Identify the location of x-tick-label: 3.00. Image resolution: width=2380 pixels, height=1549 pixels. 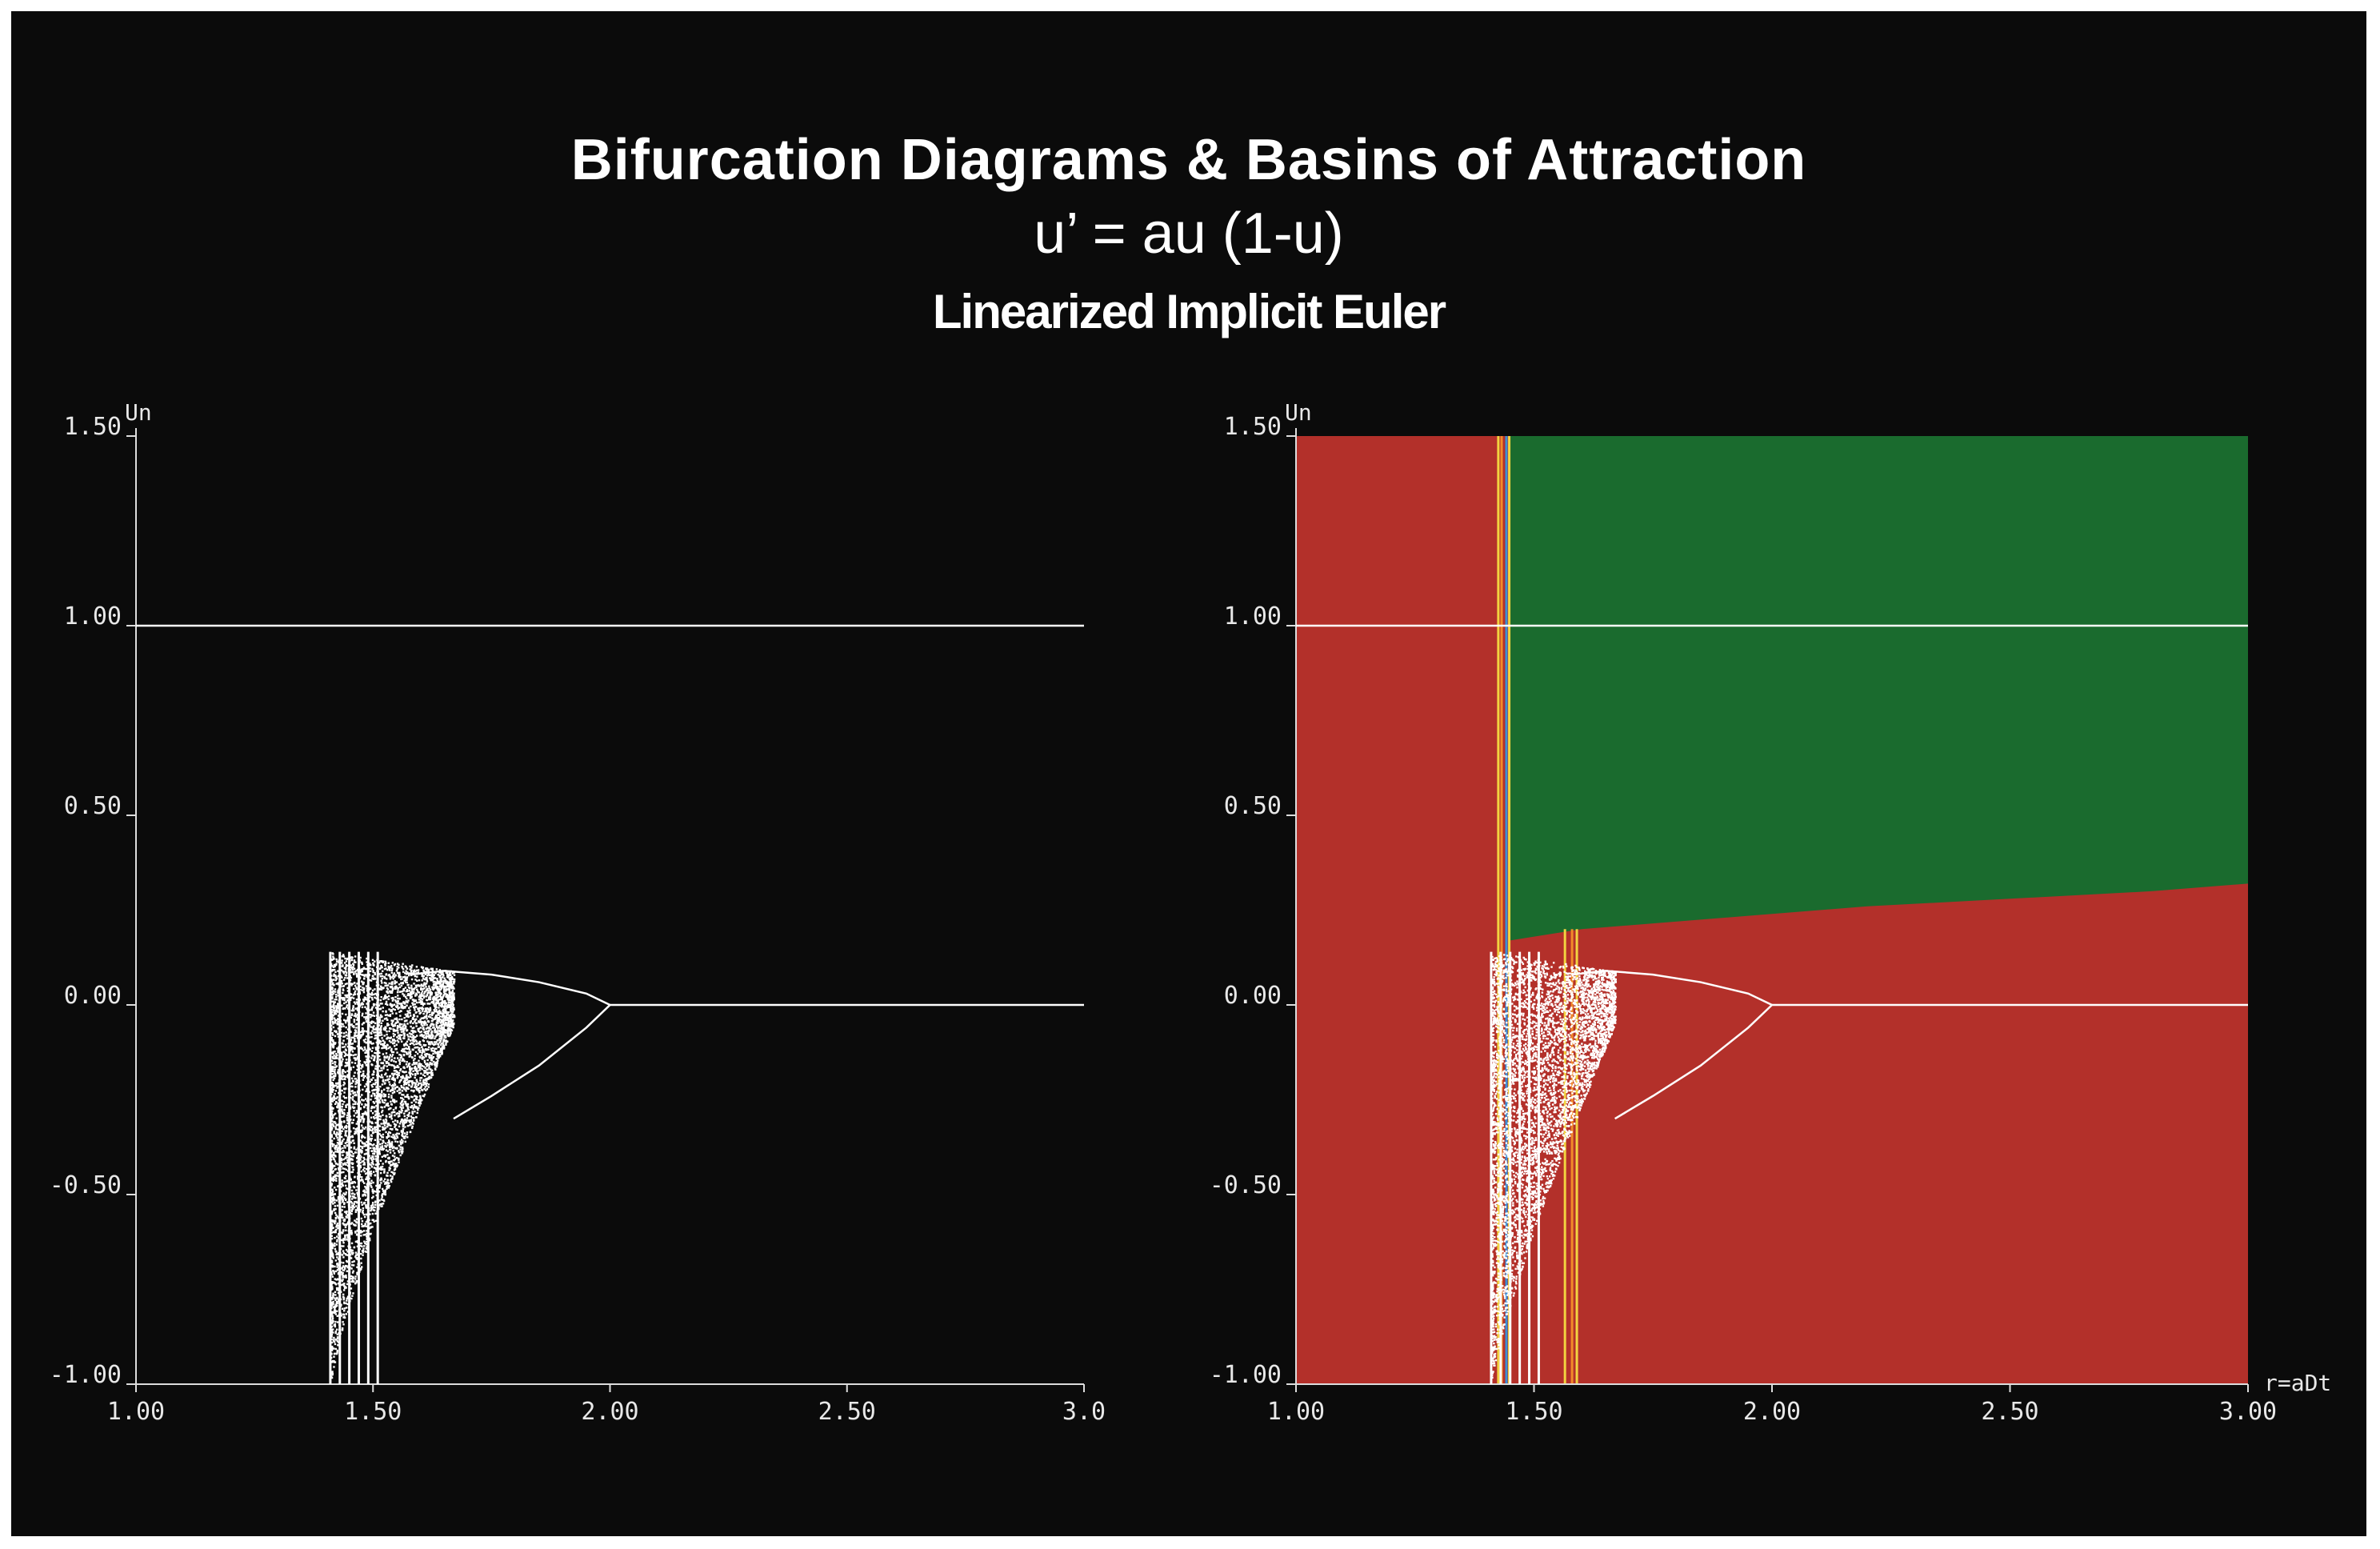
(2248, 1412).